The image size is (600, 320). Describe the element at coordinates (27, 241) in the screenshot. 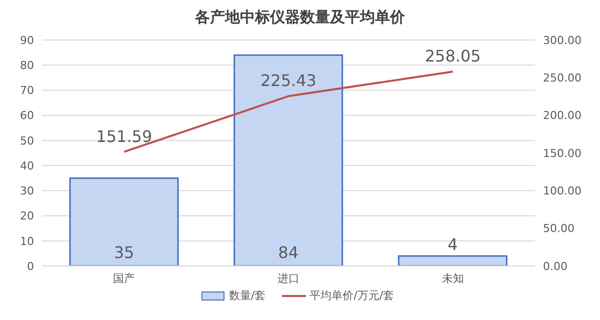

I see `y-tick-label: 10` at that location.